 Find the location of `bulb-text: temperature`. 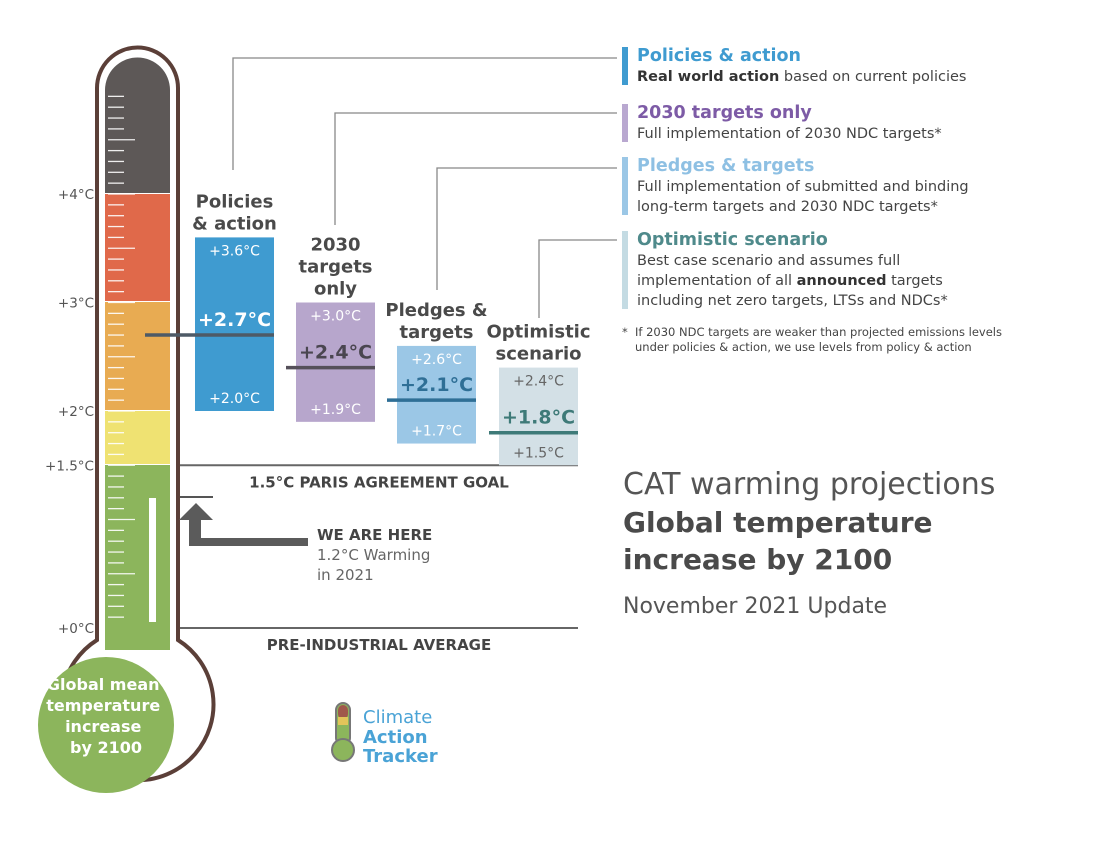

bulb-text: temperature is located at coordinates (103, 705).